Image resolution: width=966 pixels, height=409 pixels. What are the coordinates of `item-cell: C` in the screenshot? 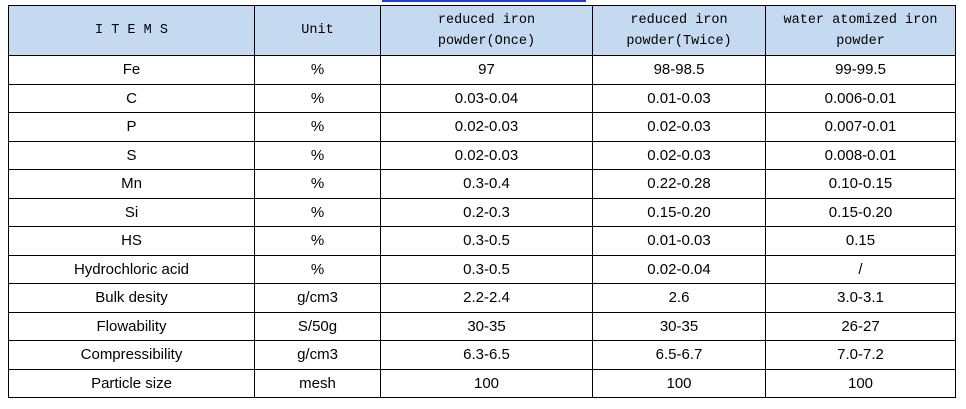 It's located at (131, 98).